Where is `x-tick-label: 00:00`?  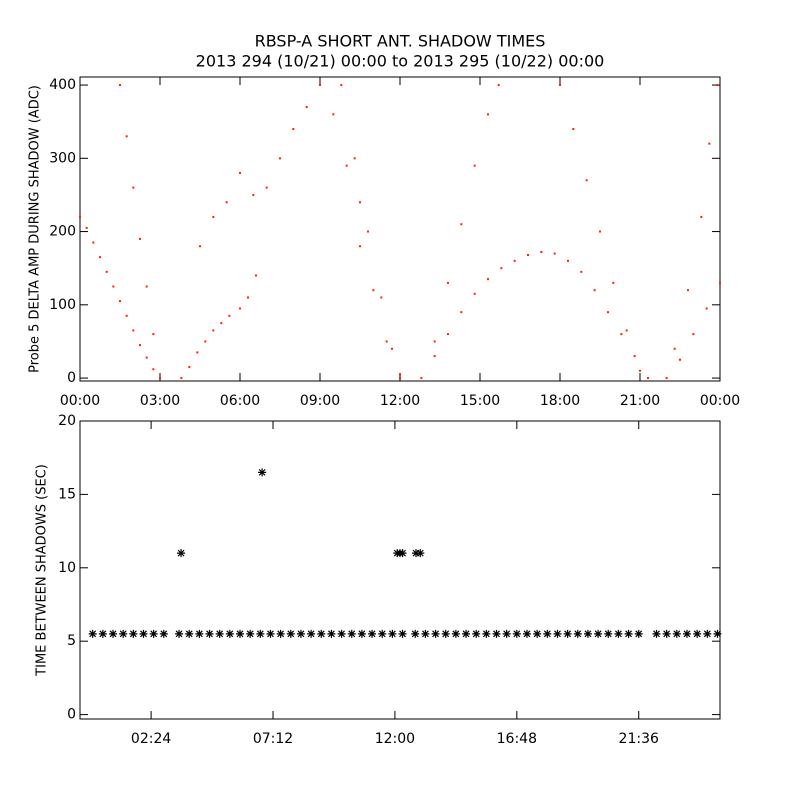
x-tick-label: 00:00 is located at coordinates (720, 401).